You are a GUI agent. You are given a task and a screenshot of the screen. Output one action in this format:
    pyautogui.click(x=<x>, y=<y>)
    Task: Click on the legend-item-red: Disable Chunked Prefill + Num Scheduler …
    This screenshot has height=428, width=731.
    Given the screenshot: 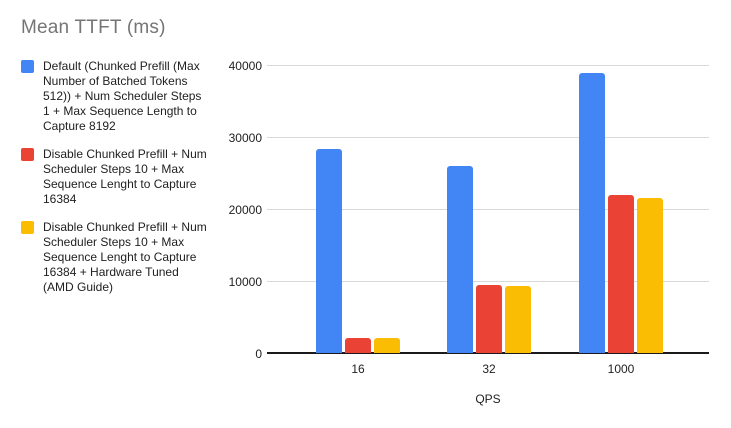 What is the action you would take?
    pyautogui.click(x=121, y=177)
    